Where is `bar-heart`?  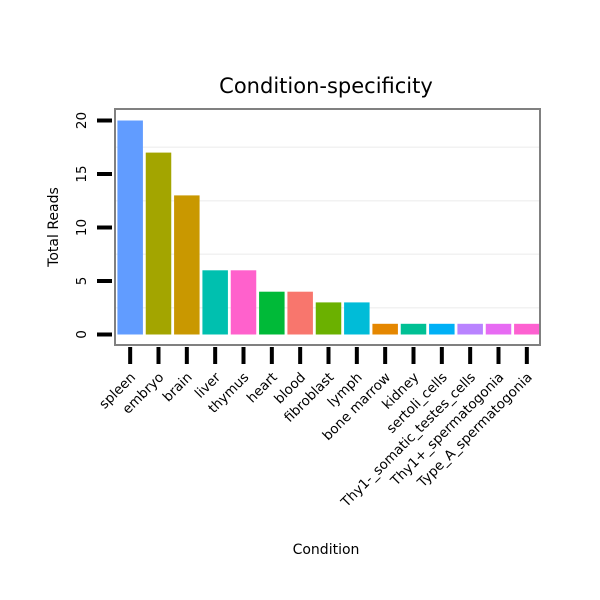
bar-heart is located at coordinates (272, 313).